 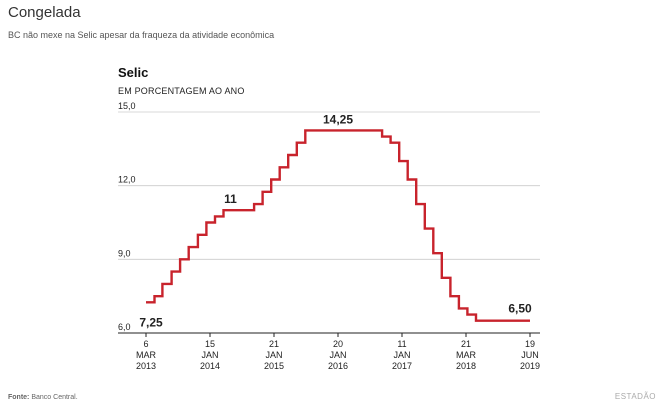 What do you see at coordinates (402, 366) in the screenshot?
I see `x-tick-label: 2017` at bounding box center [402, 366].